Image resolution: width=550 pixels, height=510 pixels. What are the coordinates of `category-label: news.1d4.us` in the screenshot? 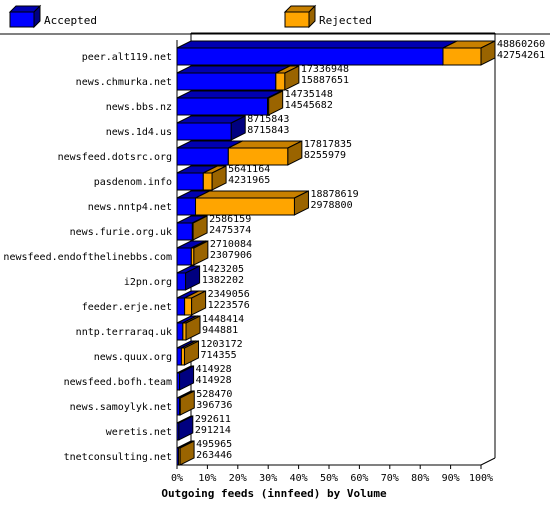 It's located at (139, 132).